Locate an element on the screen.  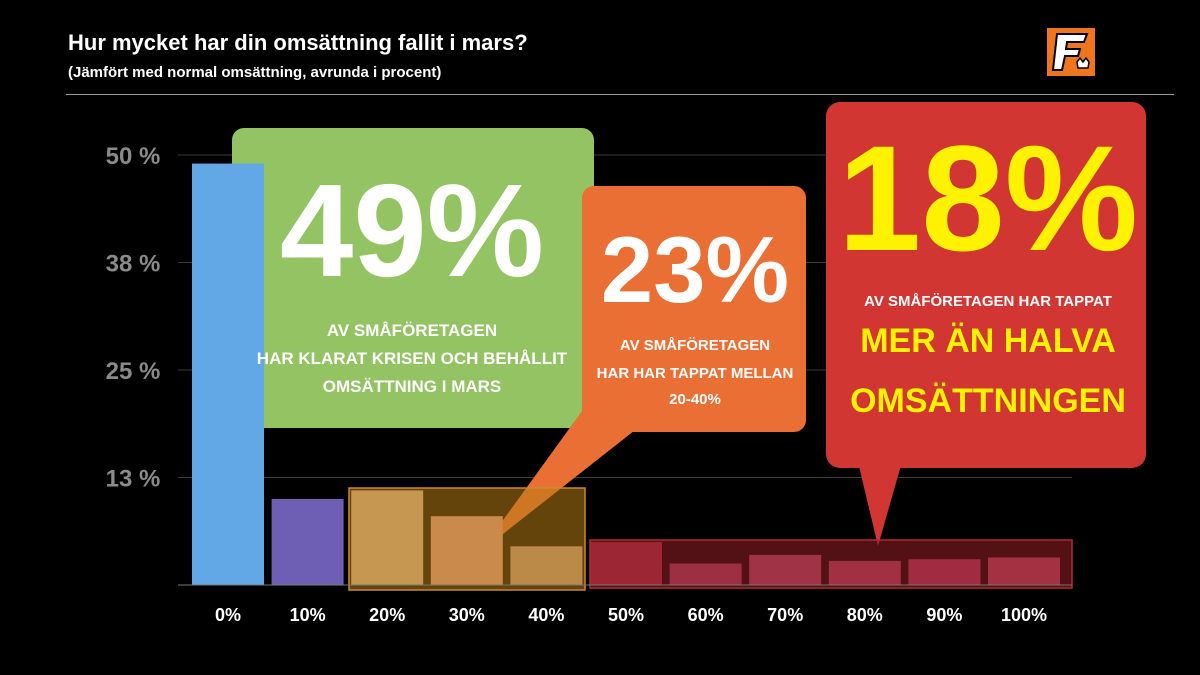
callout-red-line-2: OMSÄTTNINGEN is located at coordinates (988, 401).